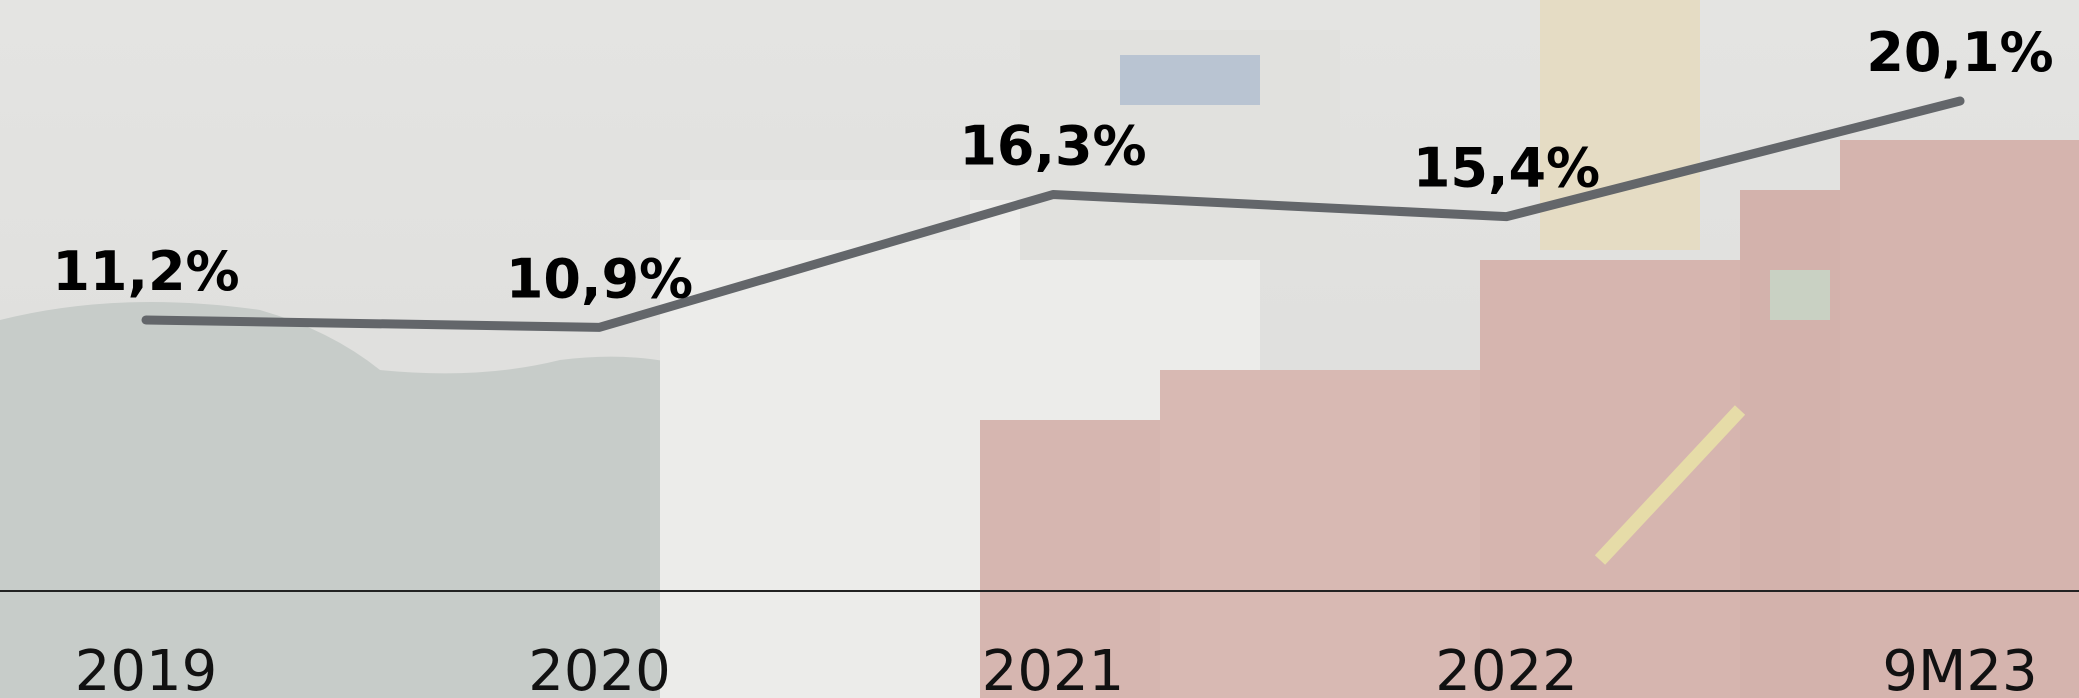 The image size is (2079, 698). I want to click on x-tick-label: 2020, so click(599, 668).